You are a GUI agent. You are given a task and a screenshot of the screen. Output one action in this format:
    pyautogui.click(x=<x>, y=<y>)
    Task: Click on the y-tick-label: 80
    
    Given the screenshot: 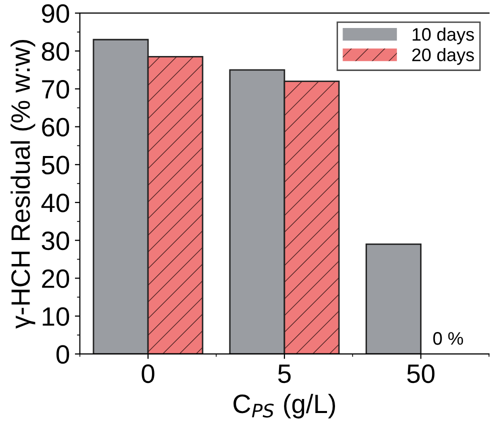 What is the action you would take?
    pyautogui.click(x=56, y=51)
    